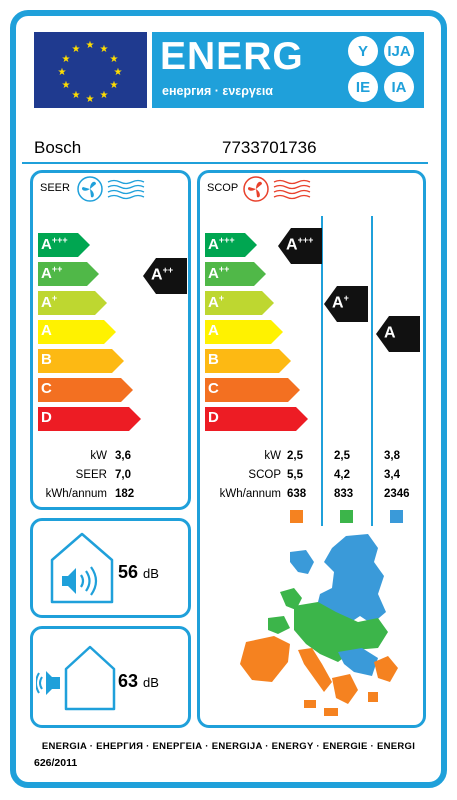 This screenshot has width=457, height=800. I want to click on scop-label-kwh: kWh/annum, so click(250, 494).